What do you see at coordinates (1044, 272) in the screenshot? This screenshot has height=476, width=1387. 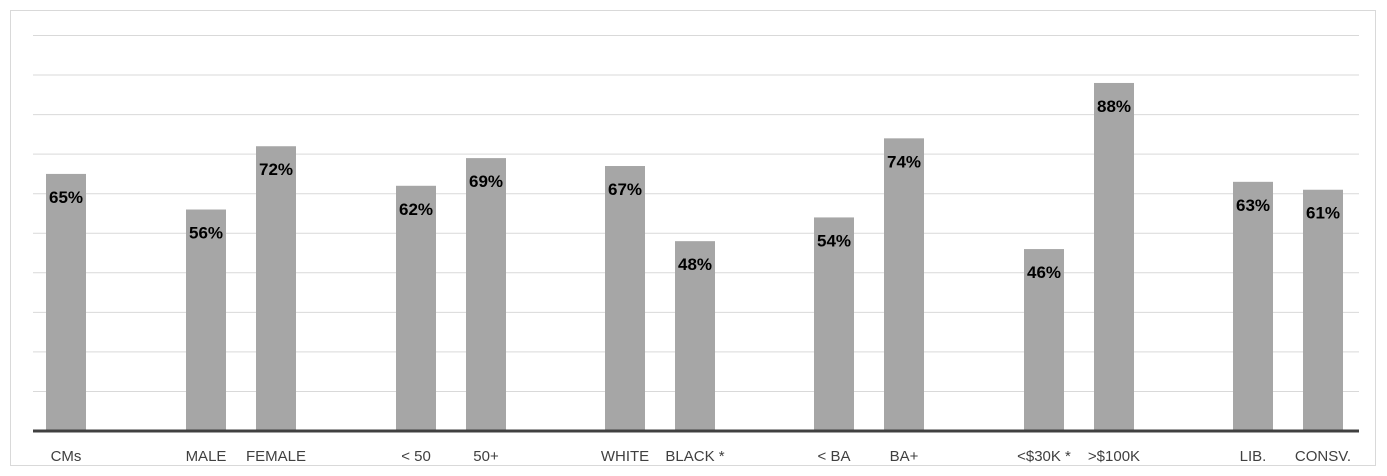 I see `data-label: 46%` at bounding box center [1044, 272].